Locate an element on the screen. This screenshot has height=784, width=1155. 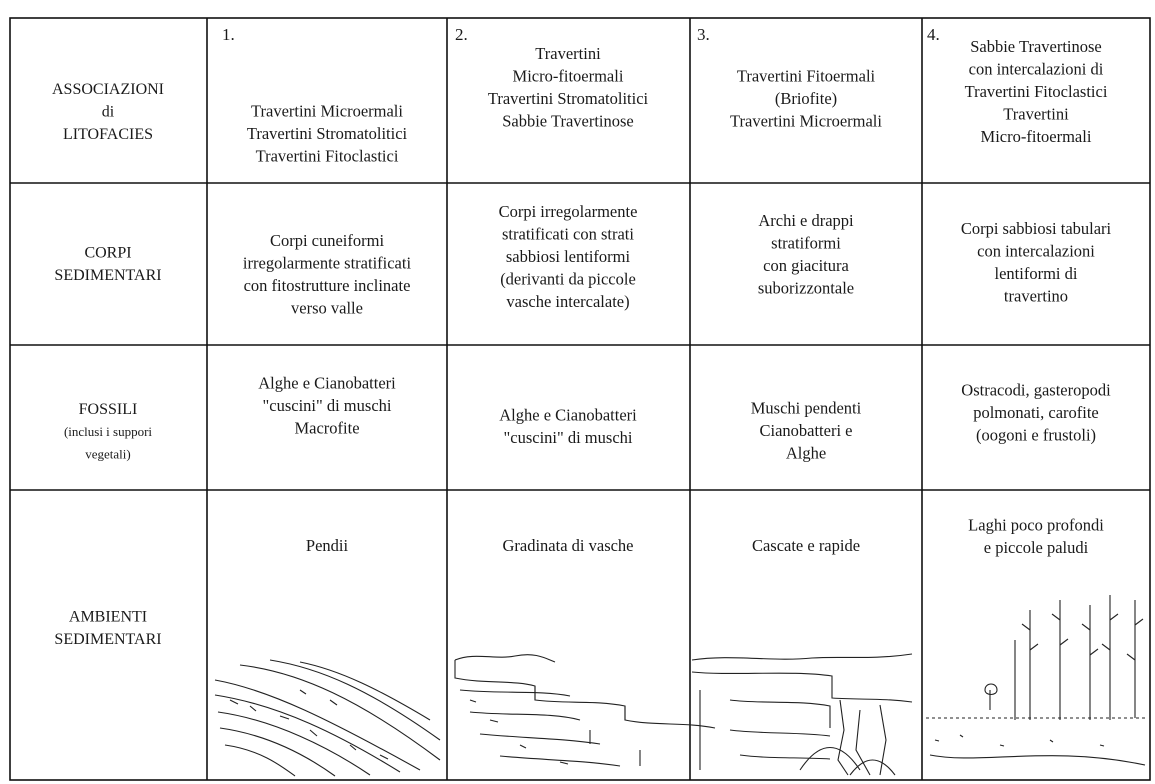
row-header: FOSSILI is located at coordinates (108, 409).